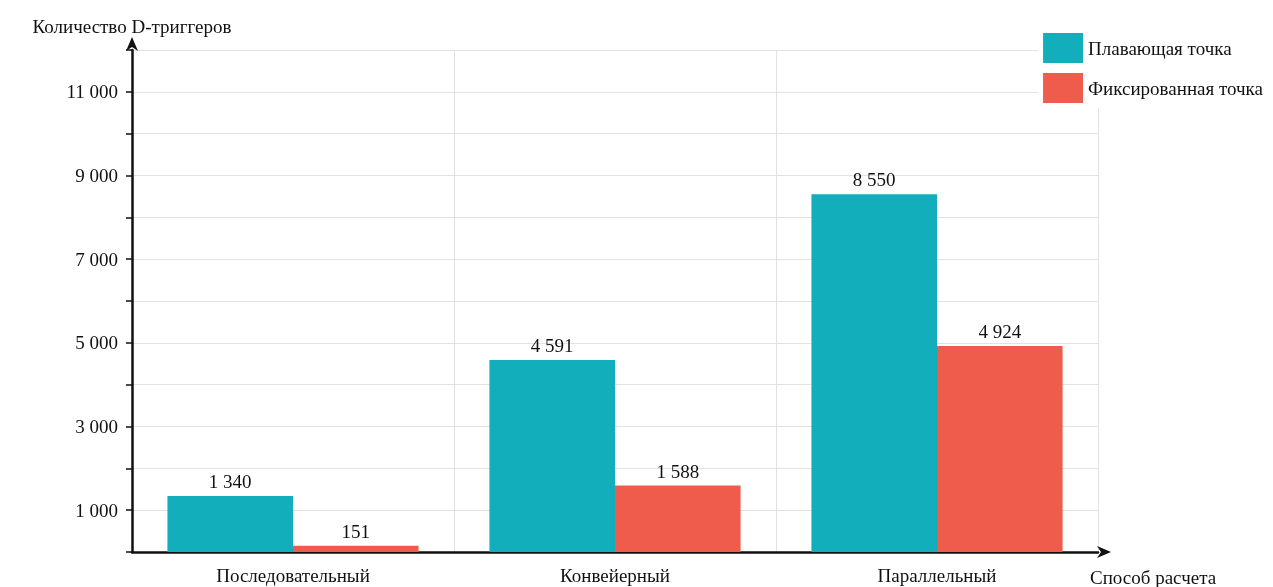  I want to click on y-tick-label: 3 000, so click(96, 426).